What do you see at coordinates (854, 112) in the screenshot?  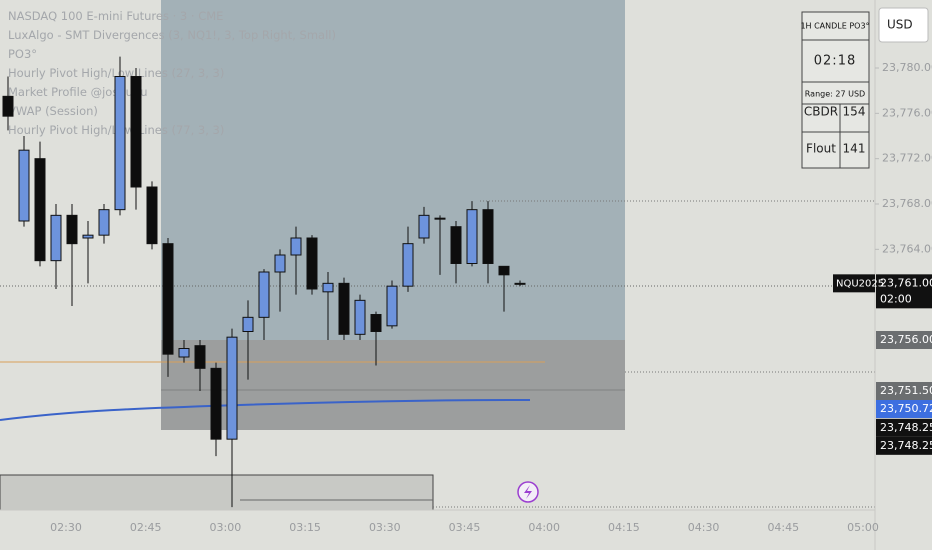 I see `table-cell: 154` at bounding box center [854, 112].